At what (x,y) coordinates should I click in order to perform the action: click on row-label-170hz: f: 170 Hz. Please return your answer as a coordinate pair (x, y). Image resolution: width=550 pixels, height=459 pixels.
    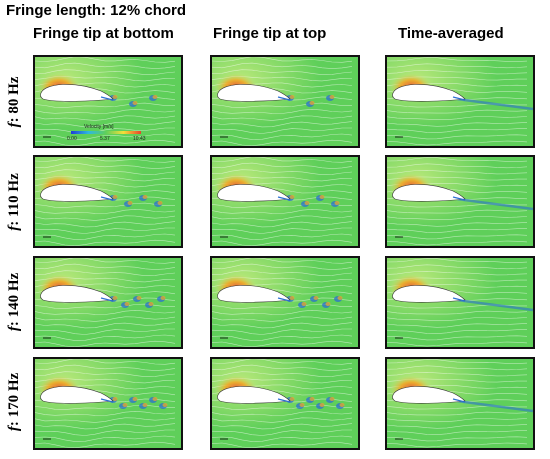
    Looking at the image, I should click on (14, 402).